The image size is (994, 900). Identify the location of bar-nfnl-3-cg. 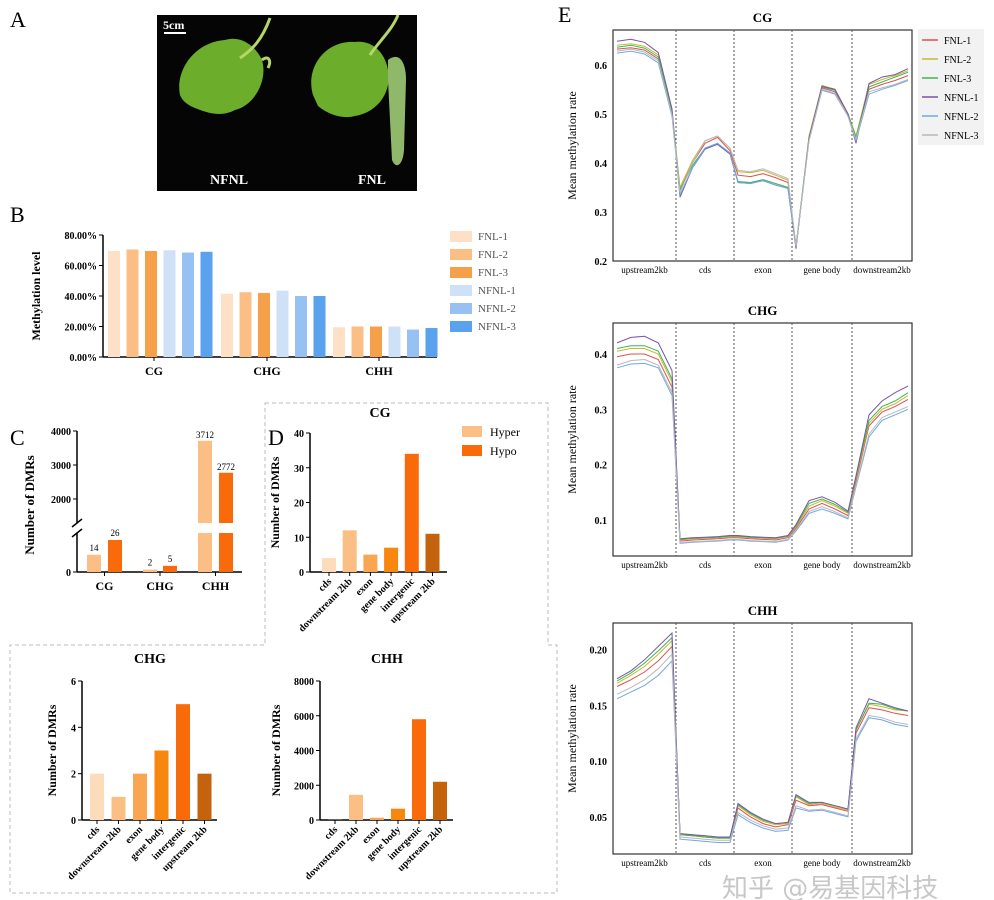
(206, 304).